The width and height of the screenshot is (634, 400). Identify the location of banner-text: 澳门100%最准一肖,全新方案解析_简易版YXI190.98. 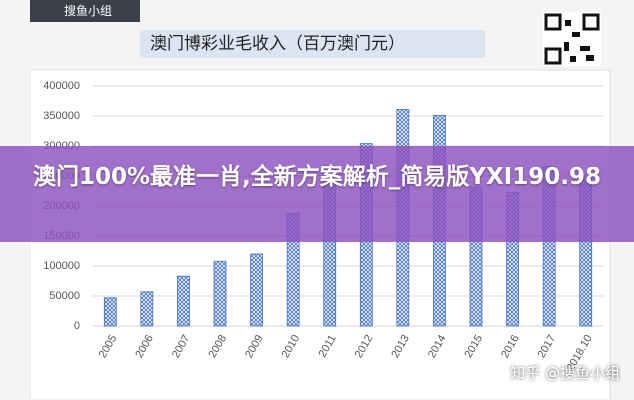
(317, 177).